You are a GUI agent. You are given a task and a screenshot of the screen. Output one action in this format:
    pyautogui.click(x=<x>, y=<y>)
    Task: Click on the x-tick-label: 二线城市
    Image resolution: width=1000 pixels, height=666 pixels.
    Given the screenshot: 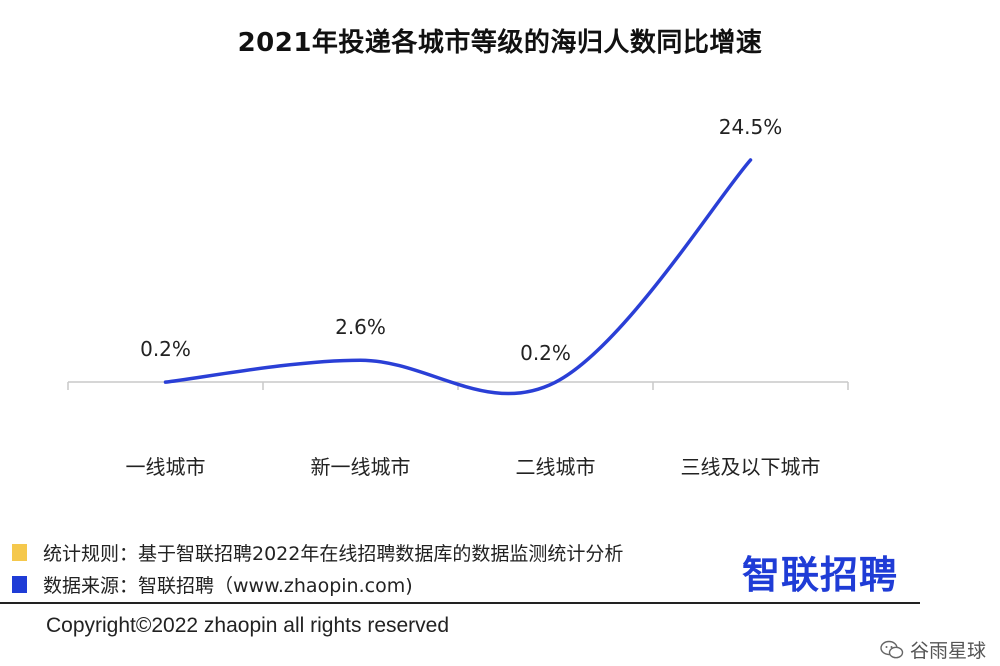 What is the action you would take?
    pyautogui.click(x=556, y=467)
    